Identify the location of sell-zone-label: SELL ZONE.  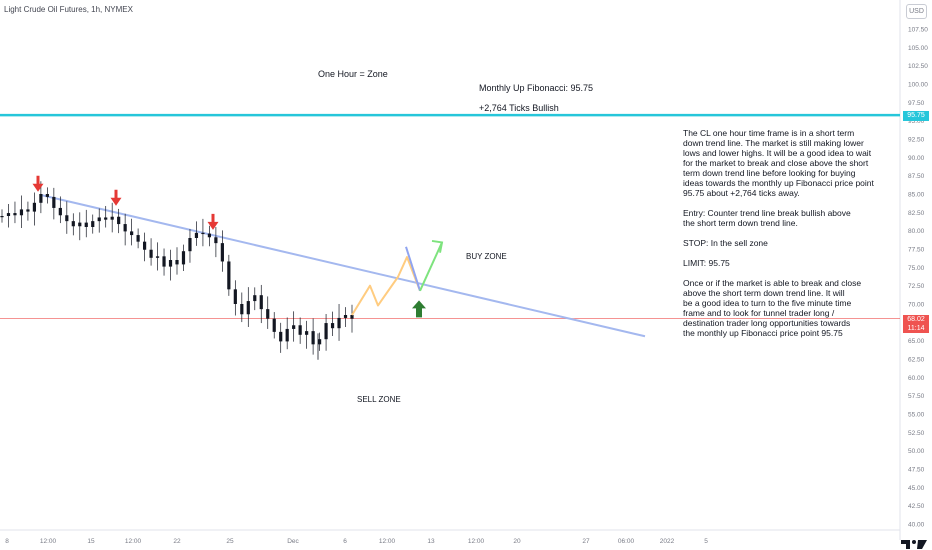
(379, 399).